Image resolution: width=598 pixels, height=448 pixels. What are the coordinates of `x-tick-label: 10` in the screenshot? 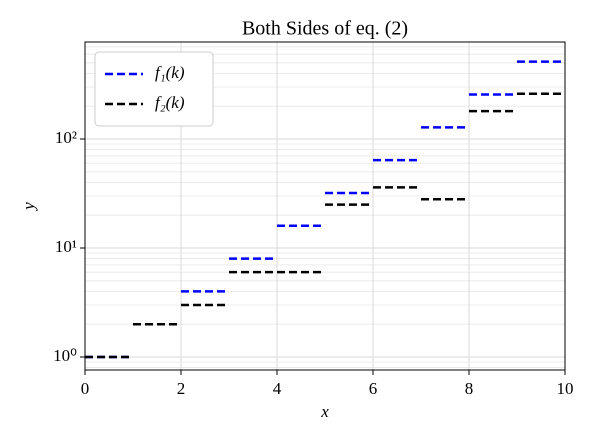 It's located at (565, 388).